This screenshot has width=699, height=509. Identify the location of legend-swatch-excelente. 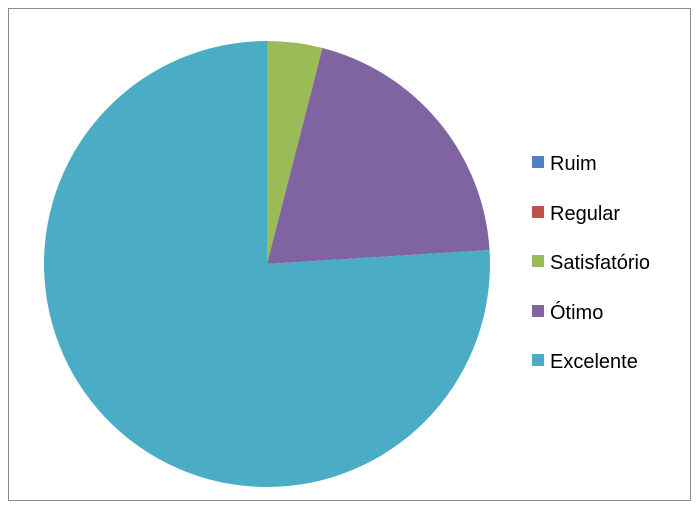
(538, 360).